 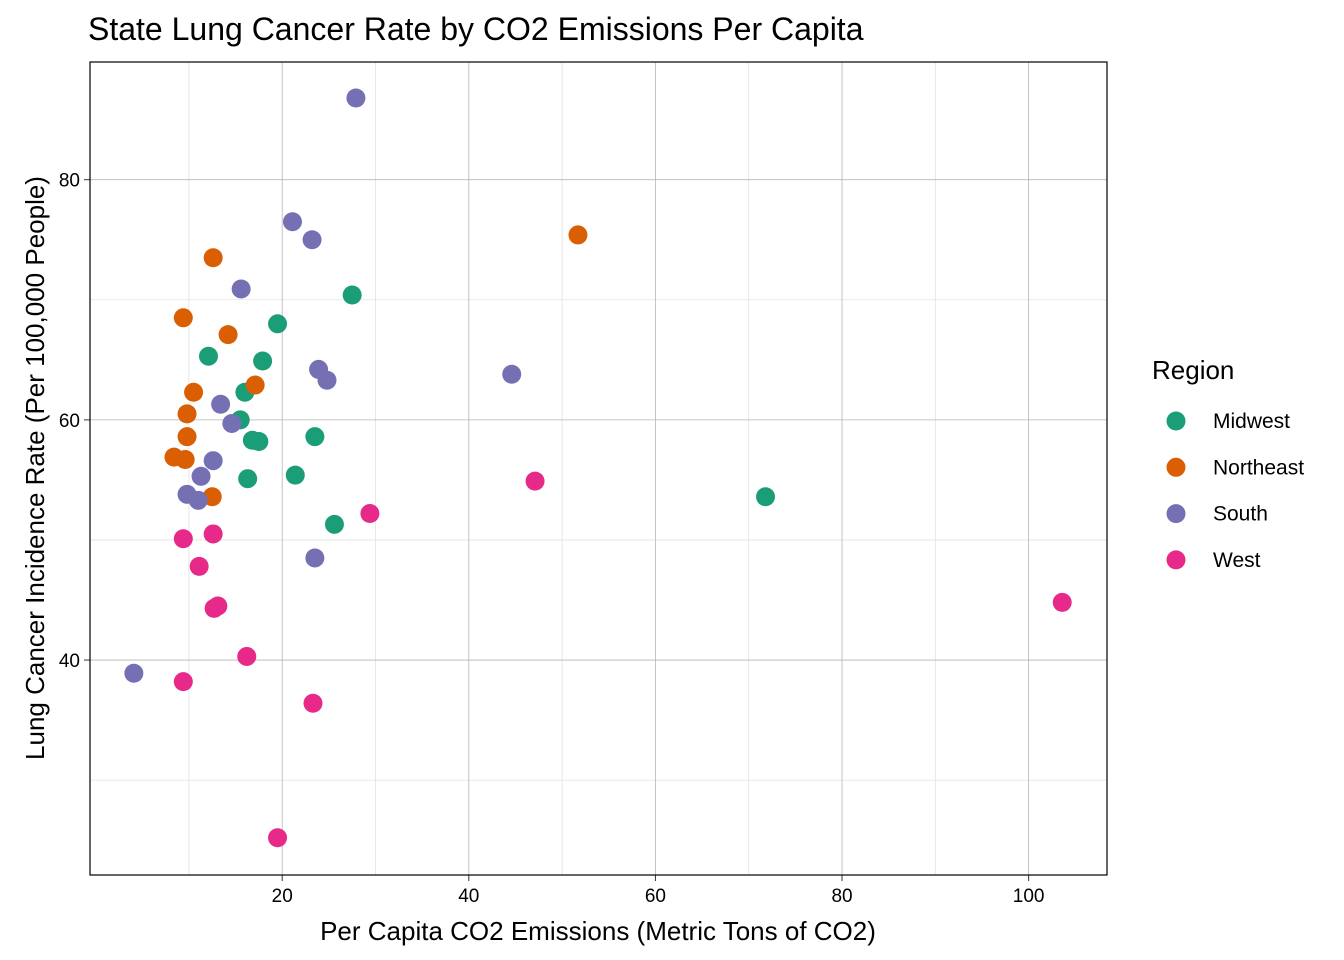 What do you see at coordinates (69, 421) in the screenshot?
I see `y-tick-label: 60` at bounding box center [69, 421].